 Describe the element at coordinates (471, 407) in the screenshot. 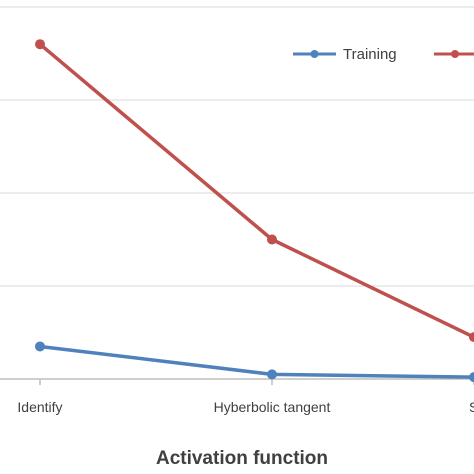

I see `x-tick-label: S` at that location.